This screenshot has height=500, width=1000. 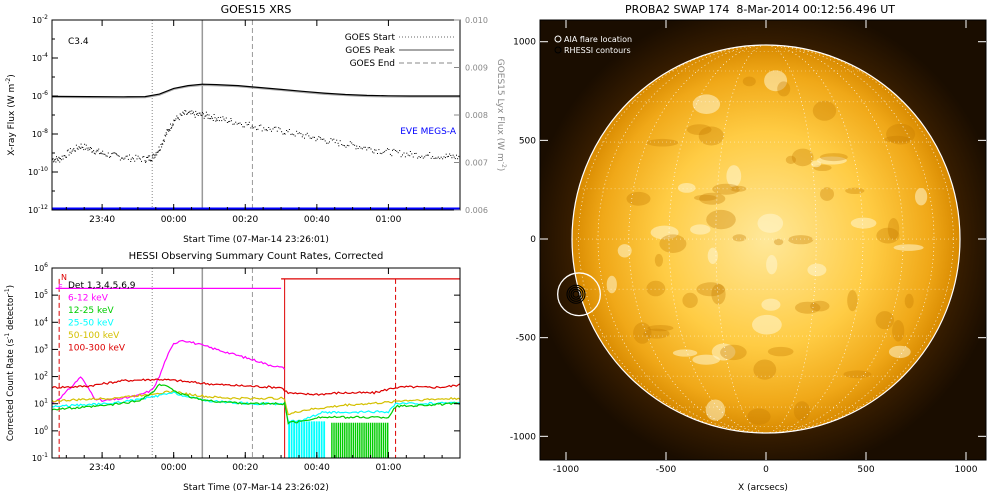 I want to click on hessi-series-100-300-kev, so click(x=256, y=387).